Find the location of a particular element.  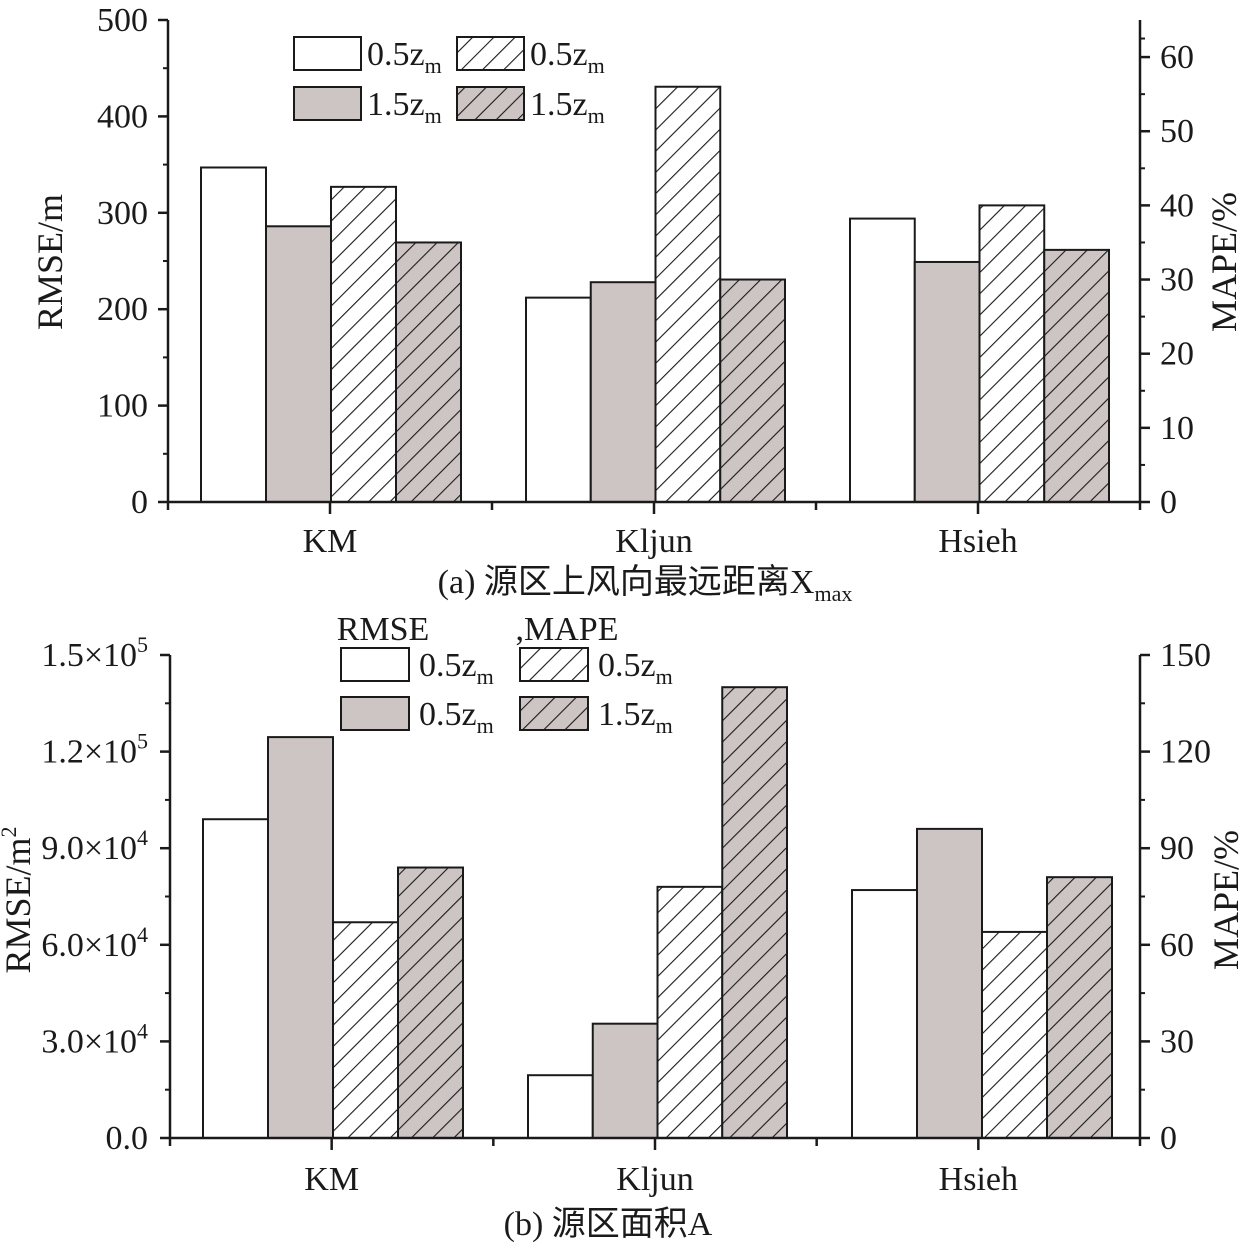

right-tick-label: 150 is located at coordinates (1185, 655).